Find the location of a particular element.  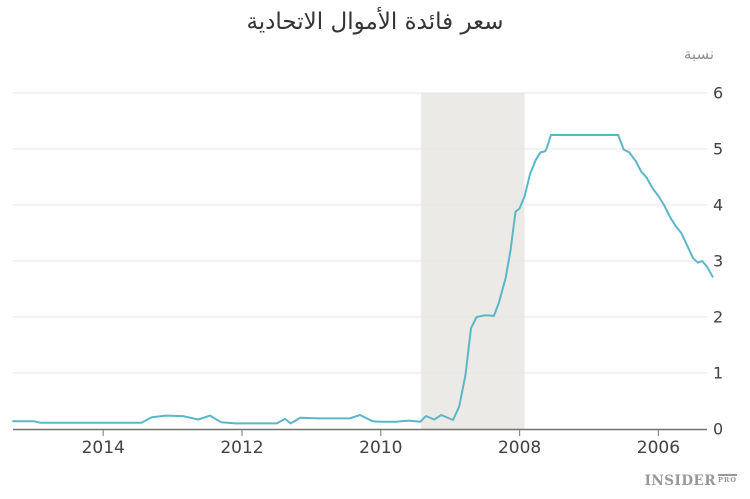

y-tick-label-6: 6 is located at coordinates (718, 93).